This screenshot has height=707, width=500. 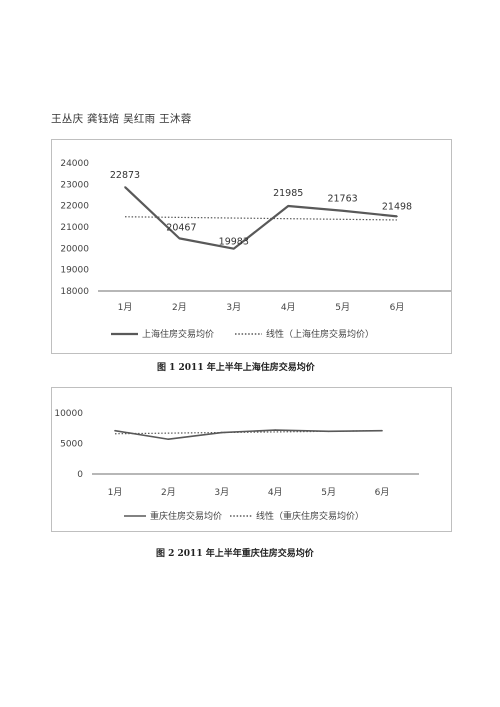 What do you see at coordinates (288, 307) in the screenshot?
I see `sh-xtick-label: 4月` at bounding box center [288, 307].